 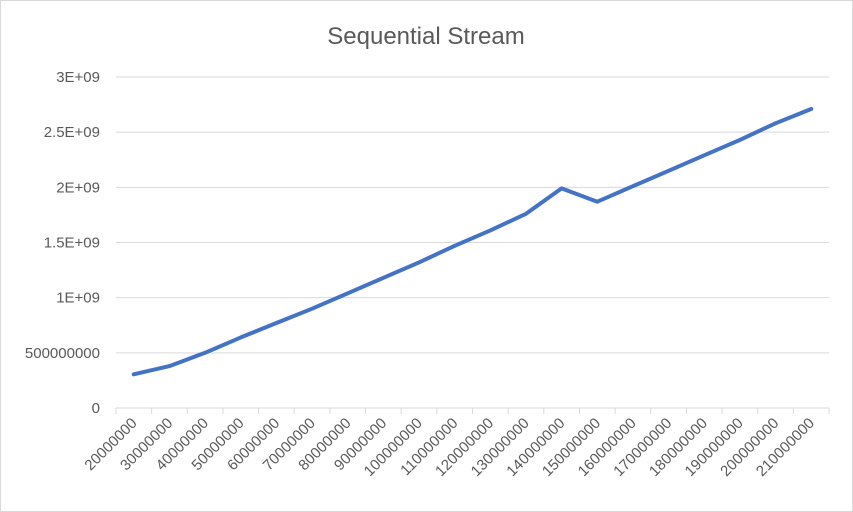 I want to click on y-axis: 0 500000000 1E+09 1.5E+09 2E+09 2.5E+09 3E+09, so click(x=62, y=243).